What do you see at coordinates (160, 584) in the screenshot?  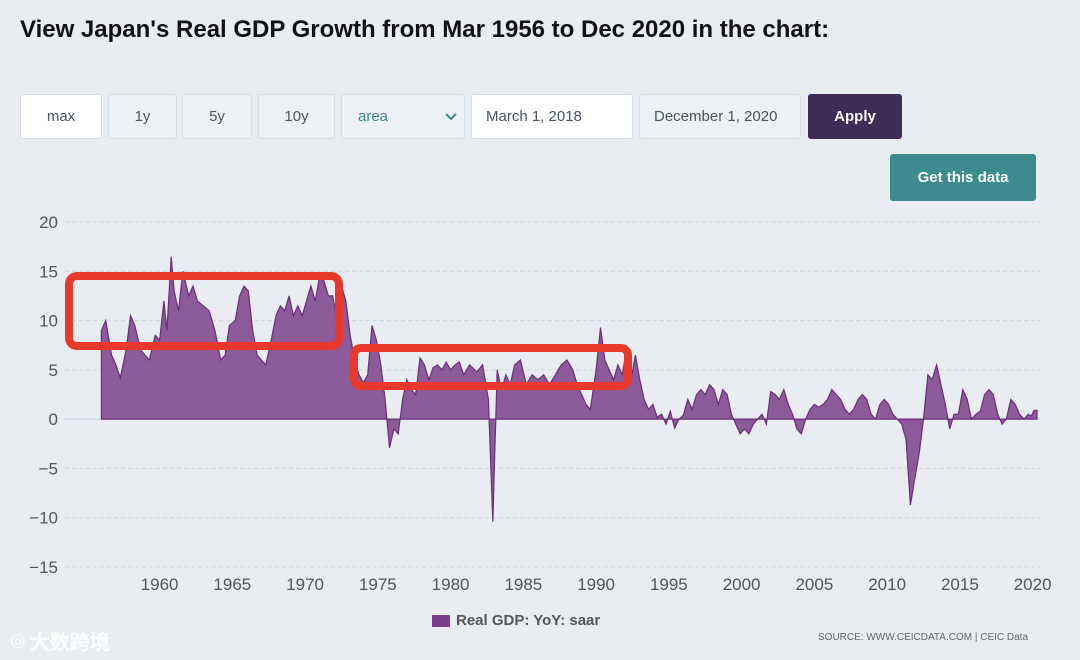 I see `x-tick-label: 1960` at bounding box center [160, 584].